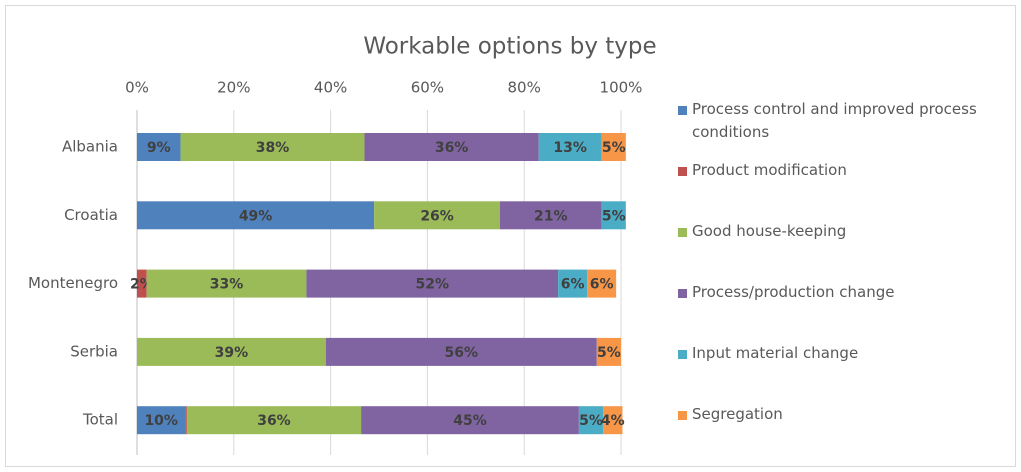  What do you see at coordinates (737, 414) in the screenshot?
I see `legend-label: Segregation` at bounding box center [737, 414].